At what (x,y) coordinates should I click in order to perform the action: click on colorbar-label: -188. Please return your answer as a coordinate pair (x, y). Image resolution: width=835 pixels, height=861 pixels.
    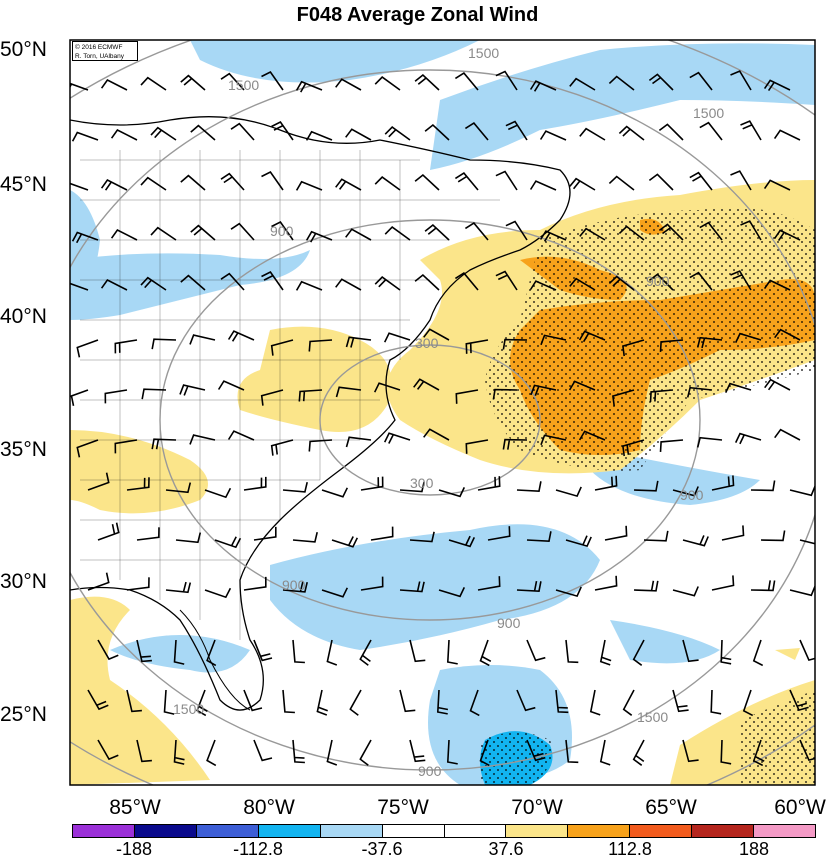
    Looking at the image, I should click on (134, 849).